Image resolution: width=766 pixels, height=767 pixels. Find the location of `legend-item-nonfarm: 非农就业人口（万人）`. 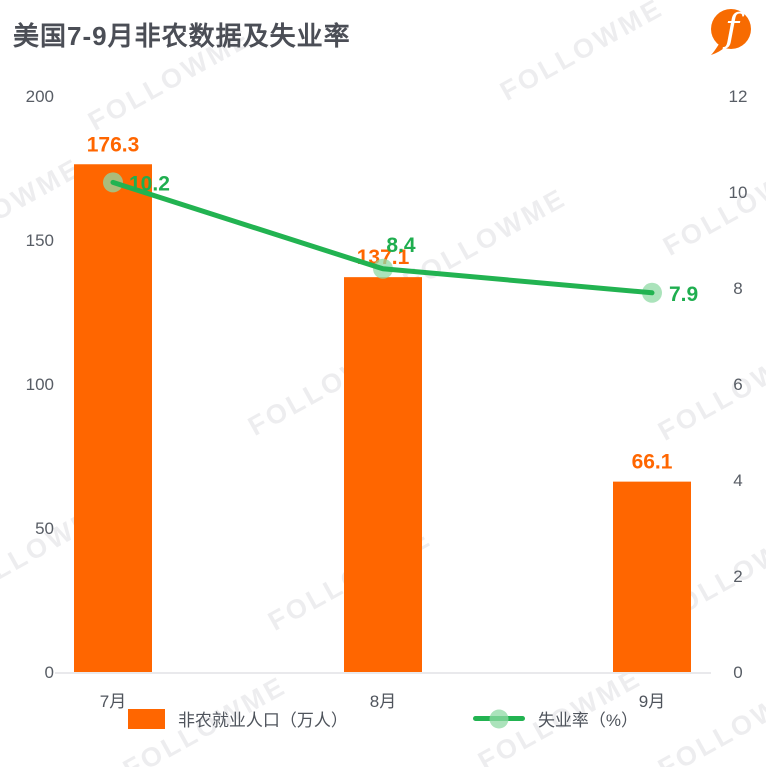

legend-item-nonfarm: 非农就业人口（万人） is located at coordinates (237, 718).